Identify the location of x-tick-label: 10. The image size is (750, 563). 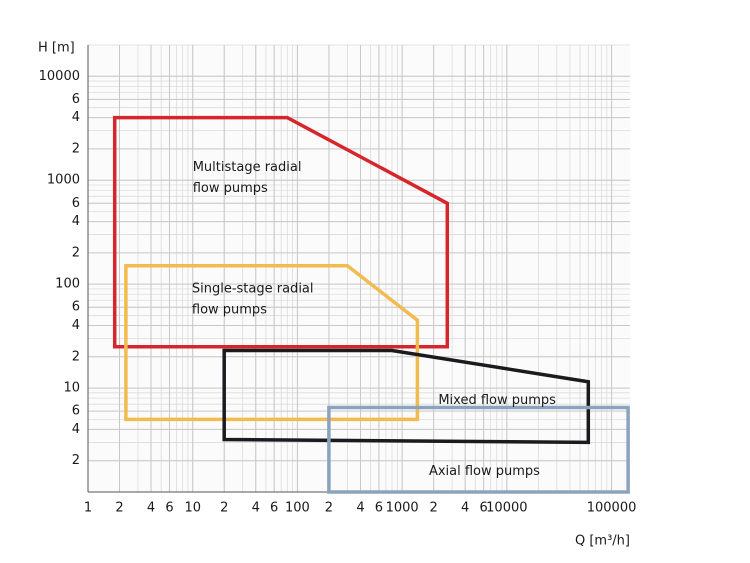
(192, 508).